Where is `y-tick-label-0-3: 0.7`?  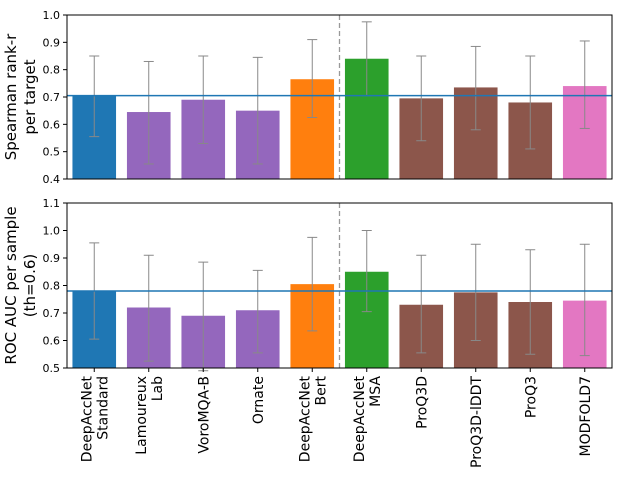
y-tick-label-0-3: 0.7 is located at coordinates (52, 97).